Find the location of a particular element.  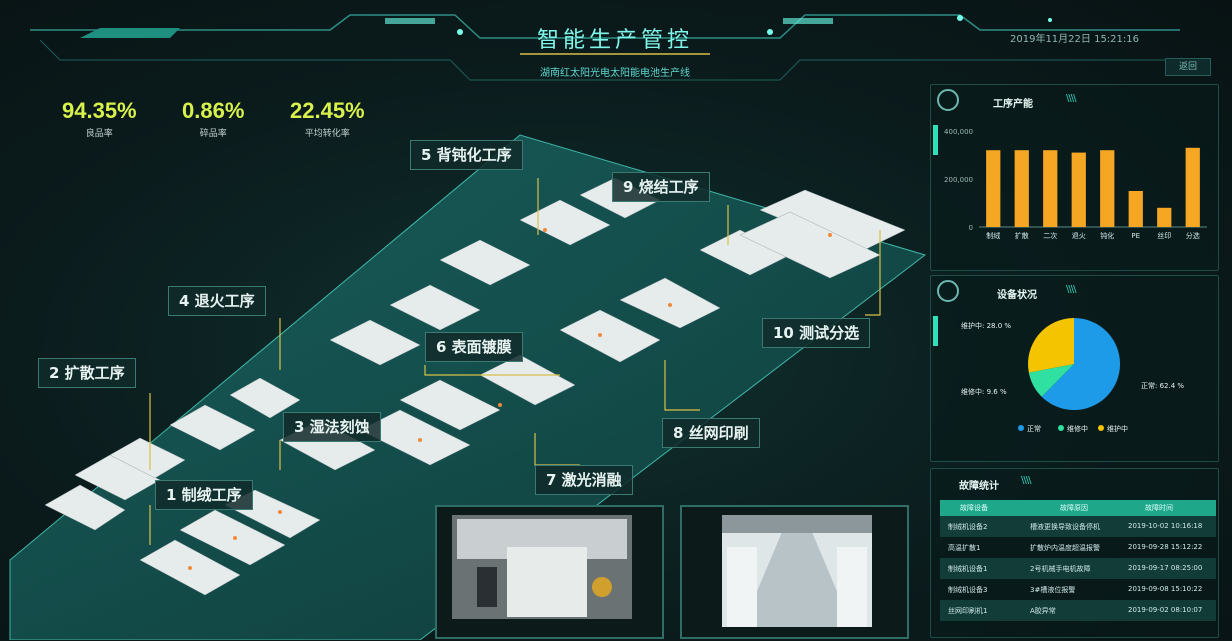

y-tick-label: 400,000 is located at coordinates (958, 132).